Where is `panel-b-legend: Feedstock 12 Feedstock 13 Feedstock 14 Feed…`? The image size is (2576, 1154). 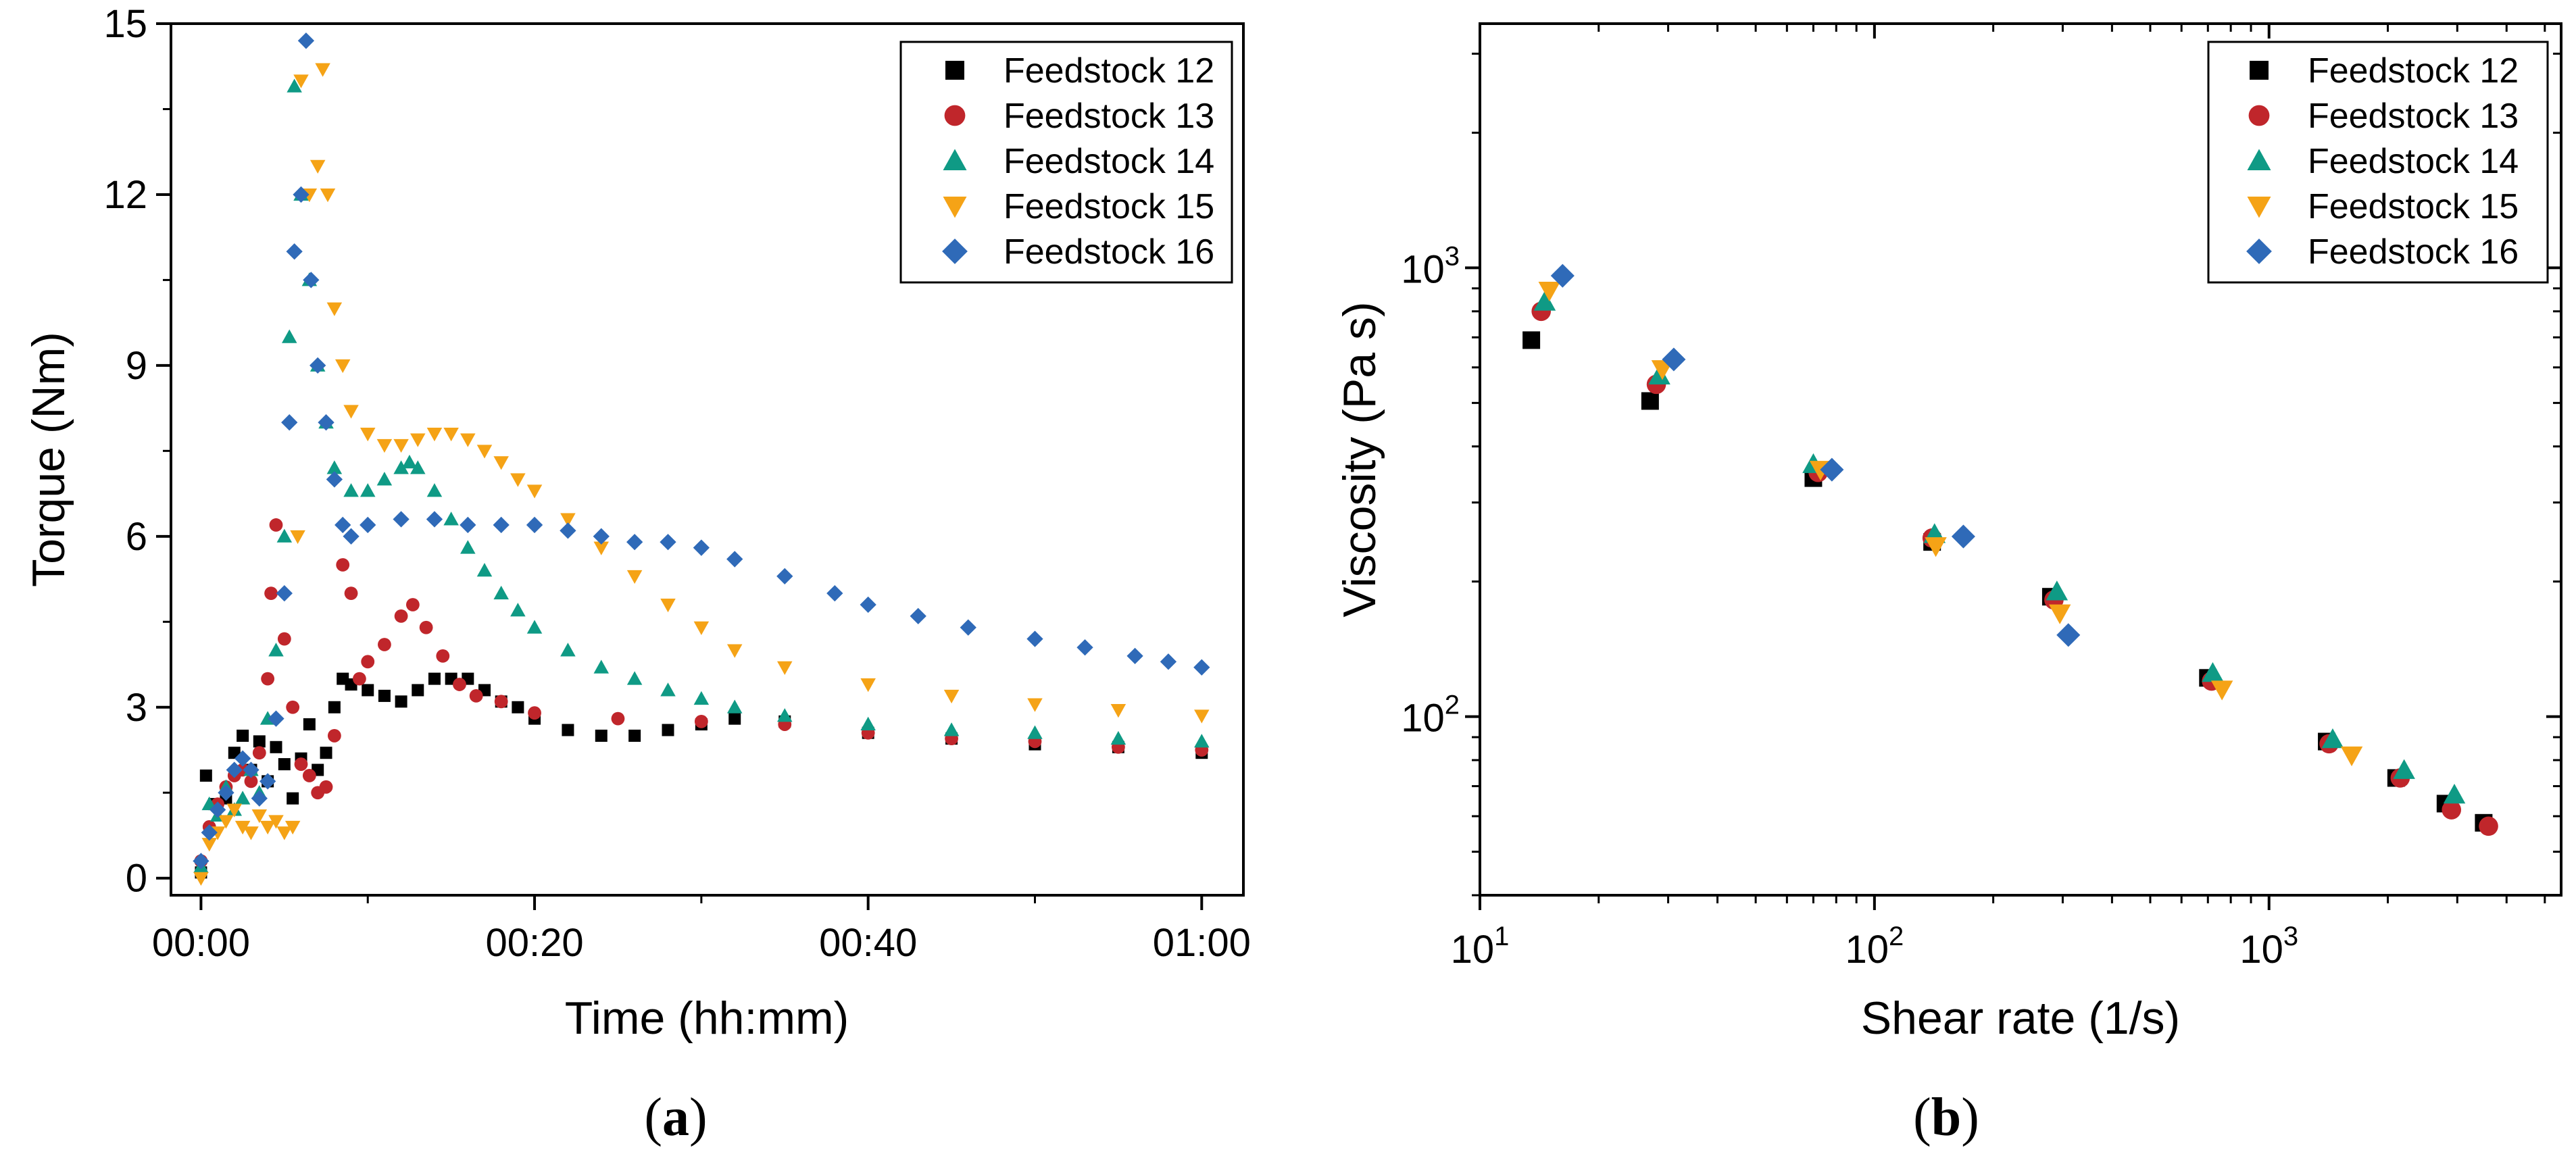
panel-b-legend: Feedstock 12 Feedstock 13 Feedstock 14 Feed… is located at coordinates (2378, 162).